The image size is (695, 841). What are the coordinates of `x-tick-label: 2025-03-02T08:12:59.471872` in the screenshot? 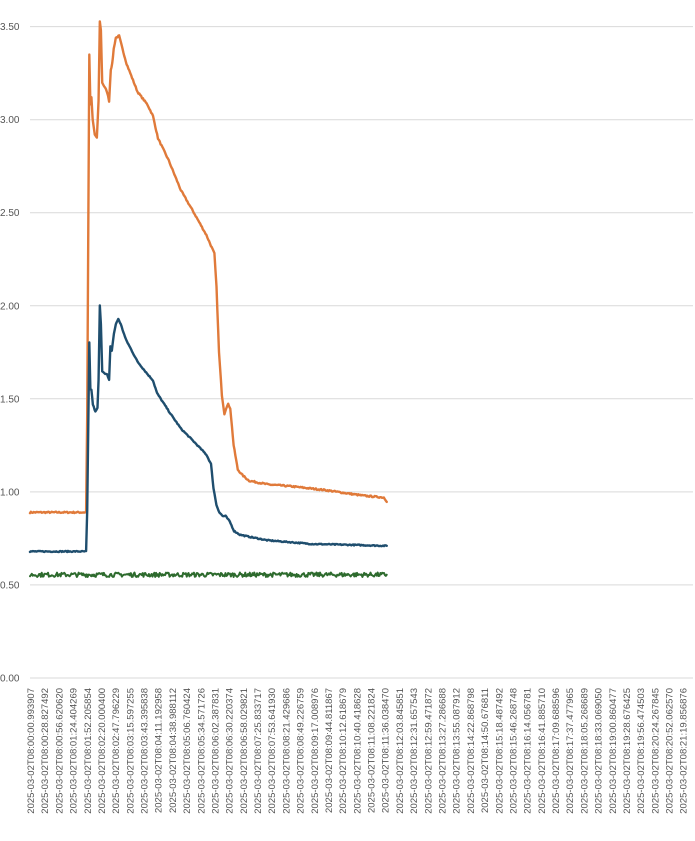 It's located at (428, 751).